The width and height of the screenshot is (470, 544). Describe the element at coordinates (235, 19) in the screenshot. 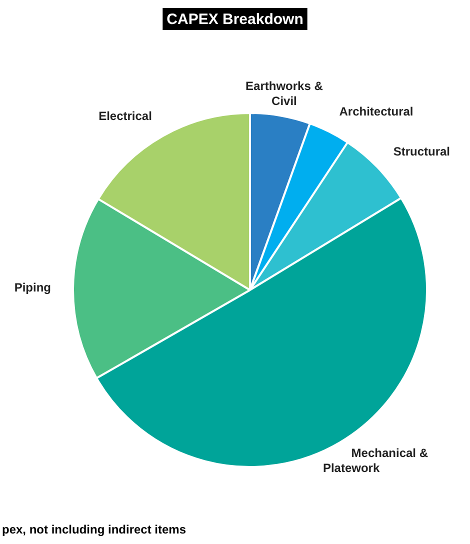

I see `chart-title: CAPEX Breakdown` at that location.